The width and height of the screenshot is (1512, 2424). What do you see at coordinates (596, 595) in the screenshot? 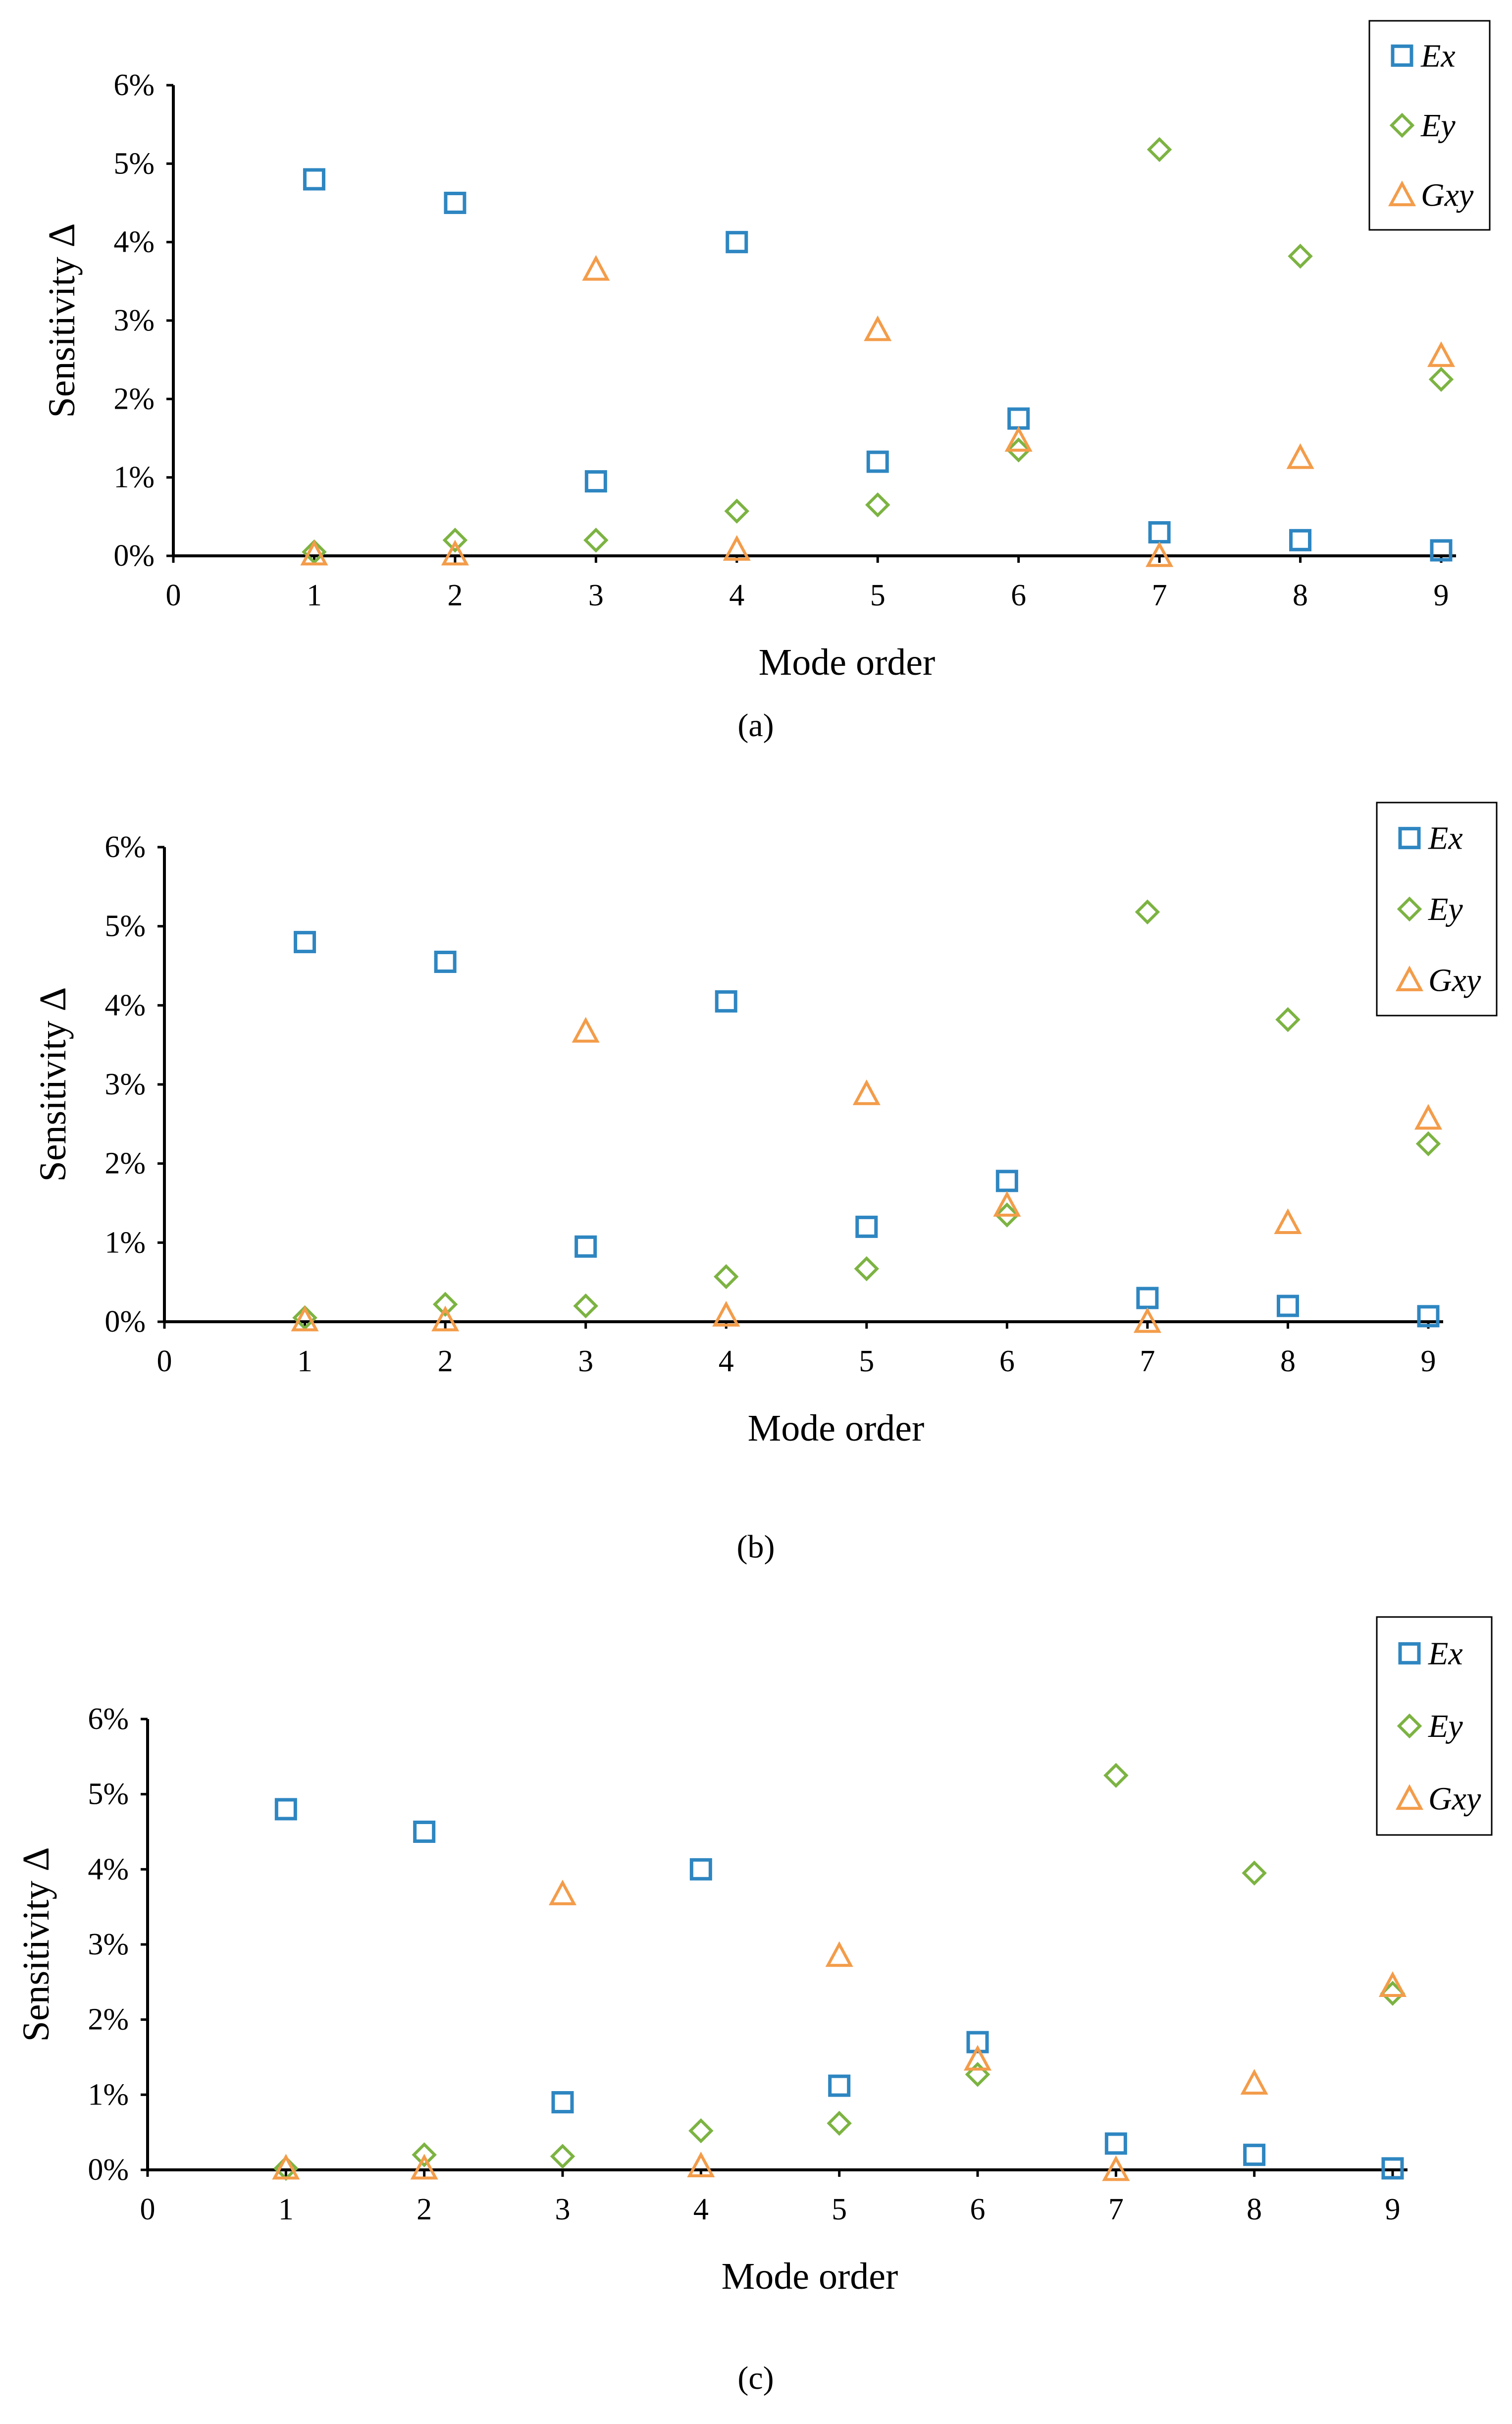
I see `x-tick-label: 3` at bounding box center [596, 595].